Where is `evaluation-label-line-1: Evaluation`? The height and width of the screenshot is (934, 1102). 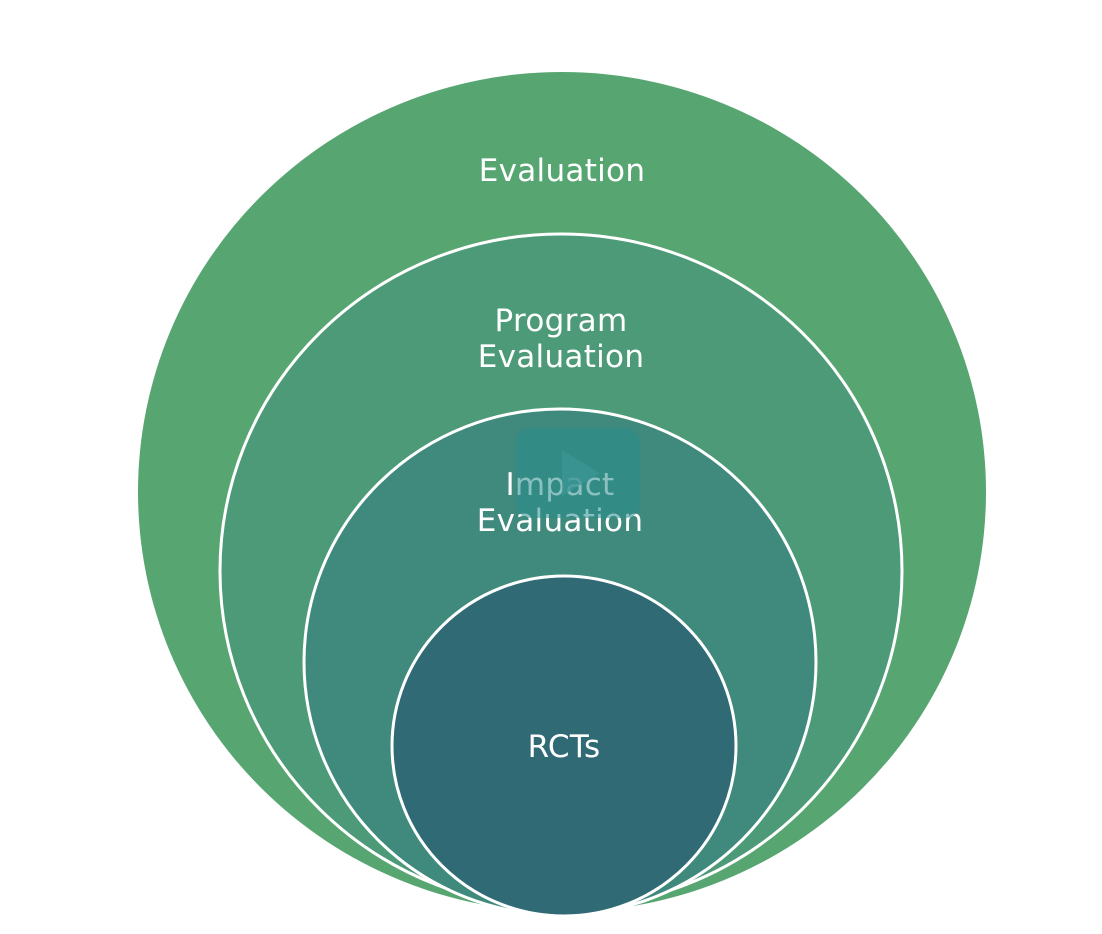 evaluation-label-line-1: Evaluation is located at coordinates (562, 171).